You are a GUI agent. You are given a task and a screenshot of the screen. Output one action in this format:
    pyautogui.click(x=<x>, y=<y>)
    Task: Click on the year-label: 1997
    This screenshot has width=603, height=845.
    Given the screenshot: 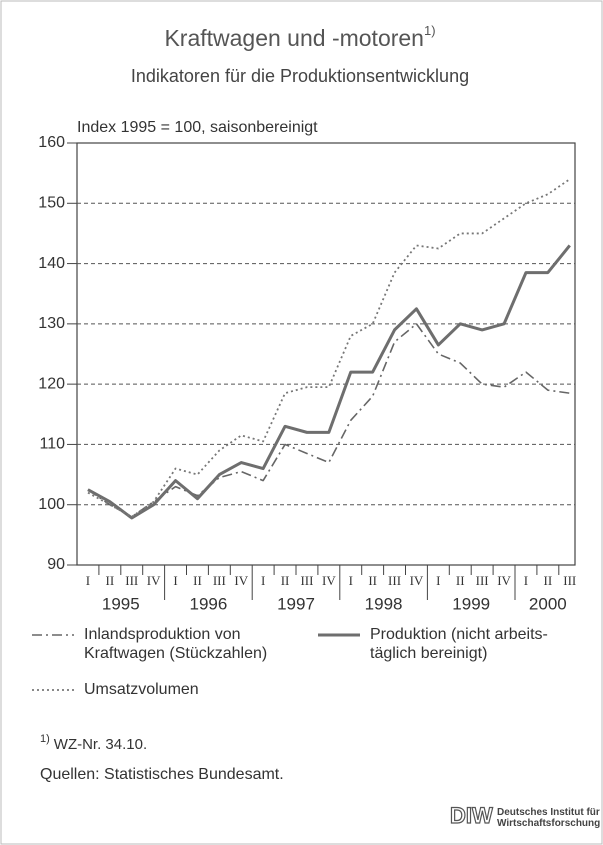 What is the action you would take?
    pyautogui.click(x=296, y=603)
    